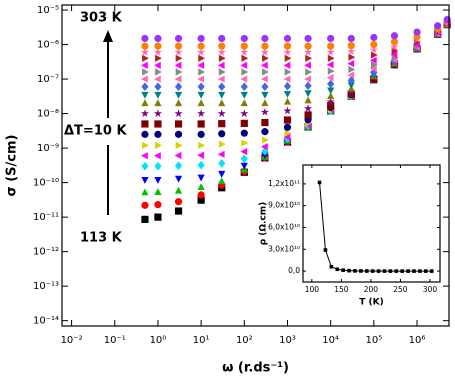 The image size is (455, 380). Describe the element at coordinates (158, 340) in the screenshot. I see `x-tick-label: 10⁰` at that location.